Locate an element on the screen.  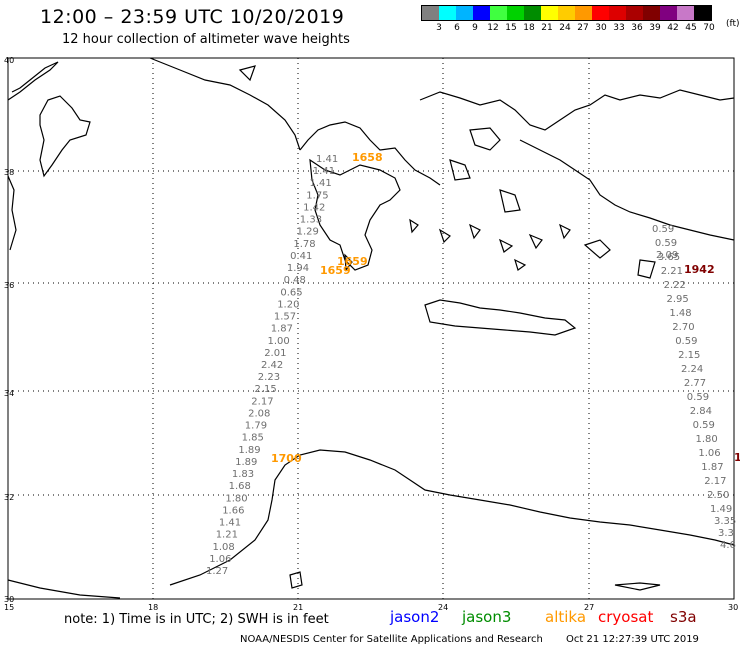
wave-height-value: 1.94 is located at coordinates (298, 268).